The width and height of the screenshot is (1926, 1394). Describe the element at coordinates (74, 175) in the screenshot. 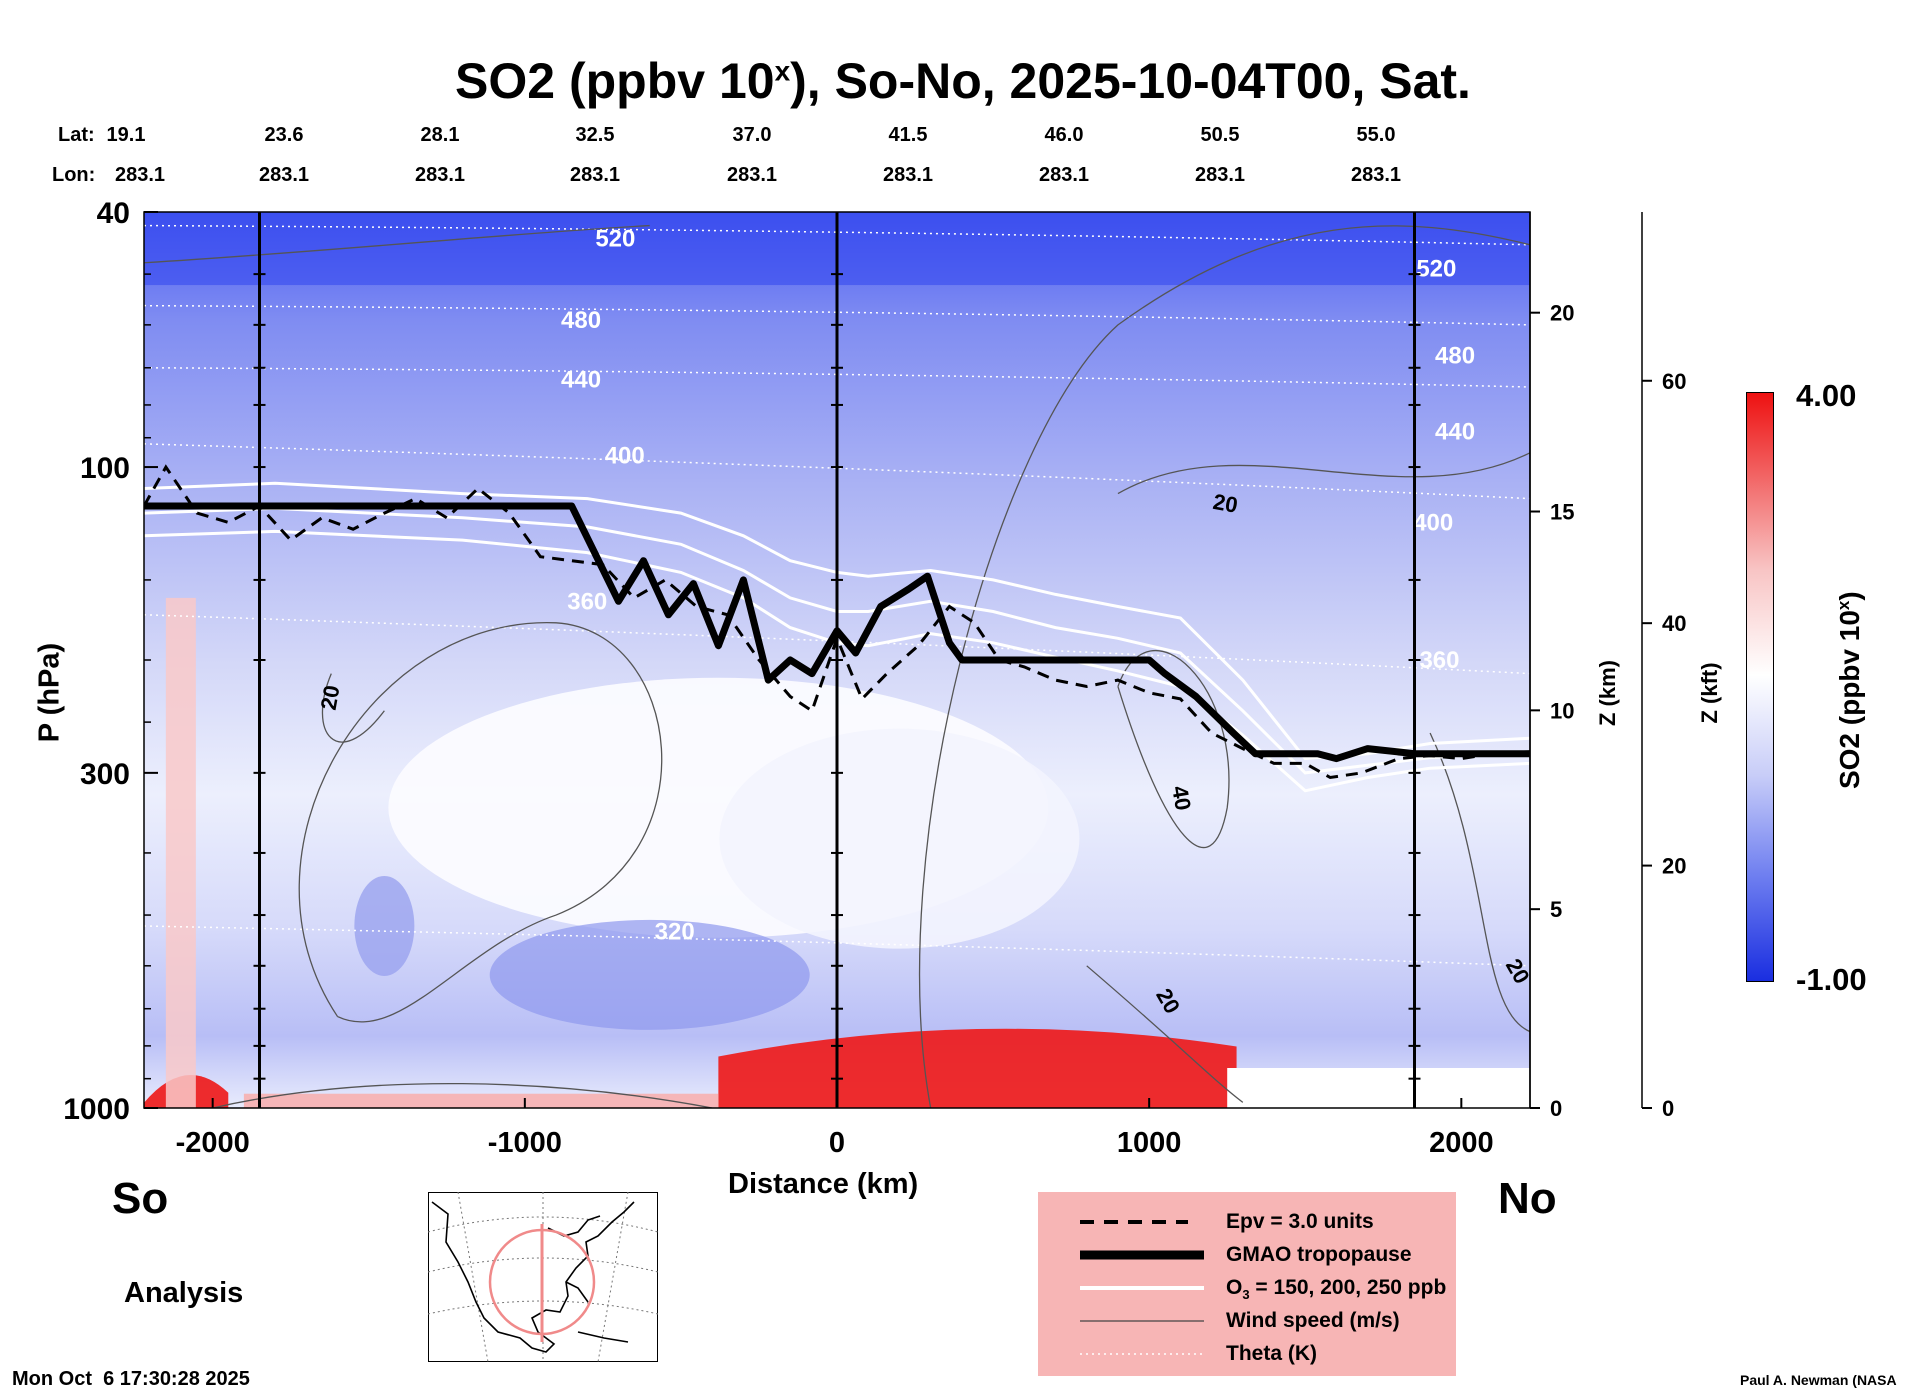

I see `lon-label: Lon:` at that location.